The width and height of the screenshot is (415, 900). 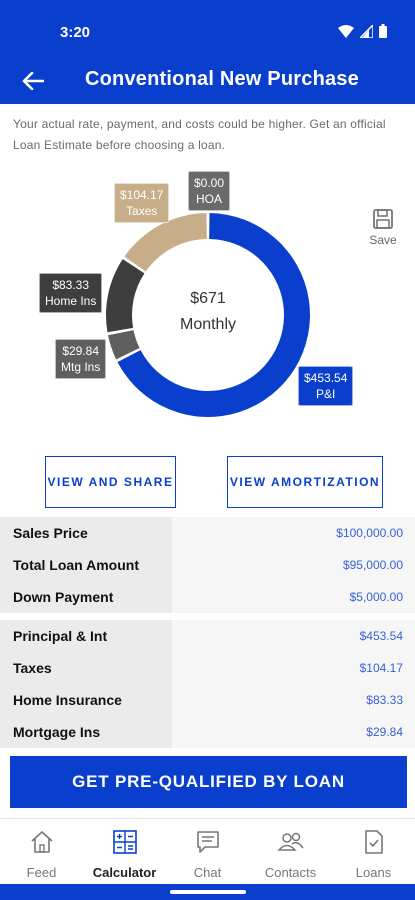 I want to click on wifi-icon, so click(x=346, y=31).